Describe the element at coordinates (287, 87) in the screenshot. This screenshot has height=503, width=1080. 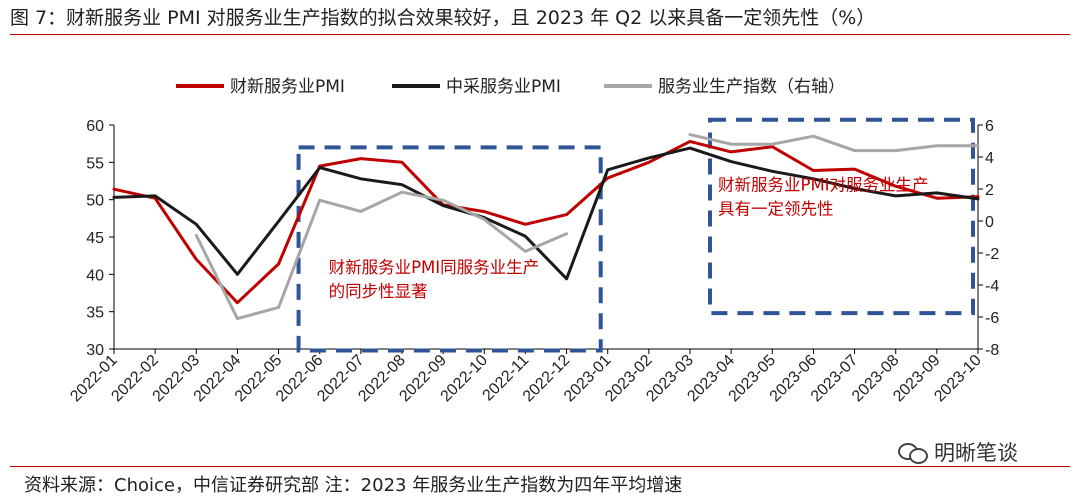
I see `legend-label-1: 财新服务业PMI` at that location.